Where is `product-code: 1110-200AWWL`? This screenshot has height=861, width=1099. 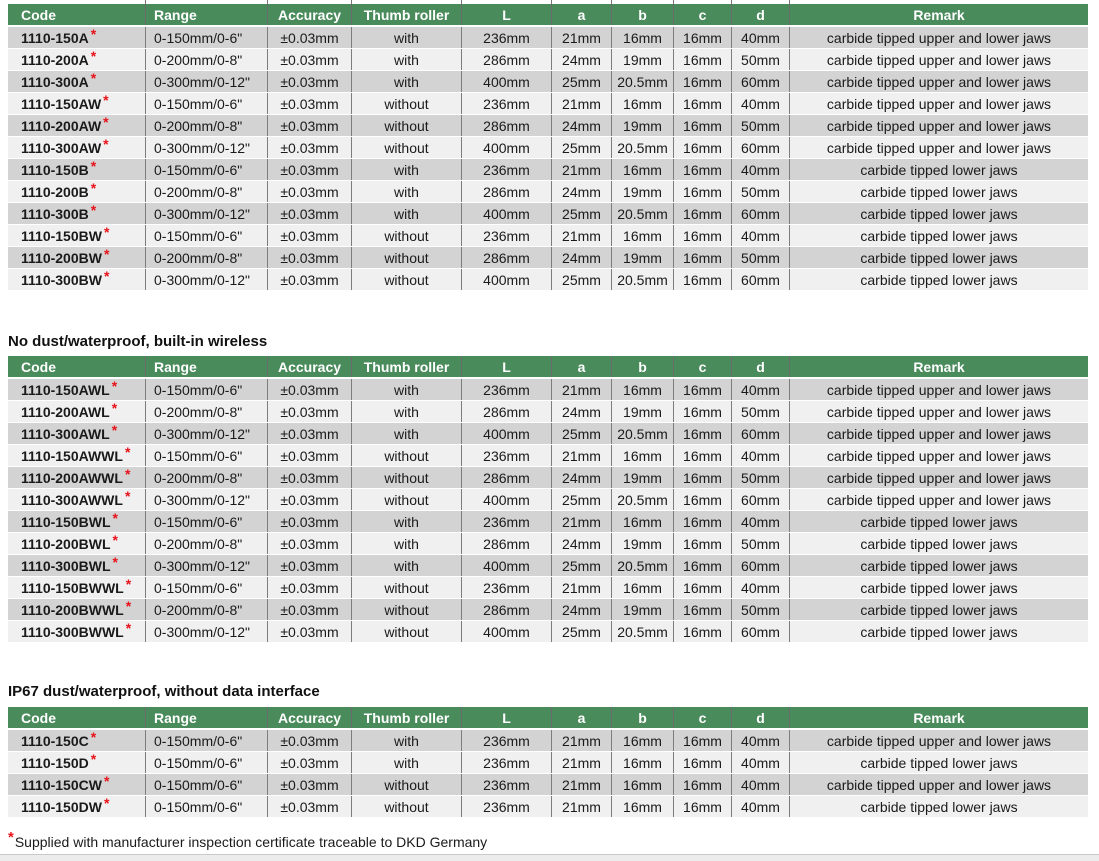 product-code: 1110-200AWWL is located at coordinates (72, 477).